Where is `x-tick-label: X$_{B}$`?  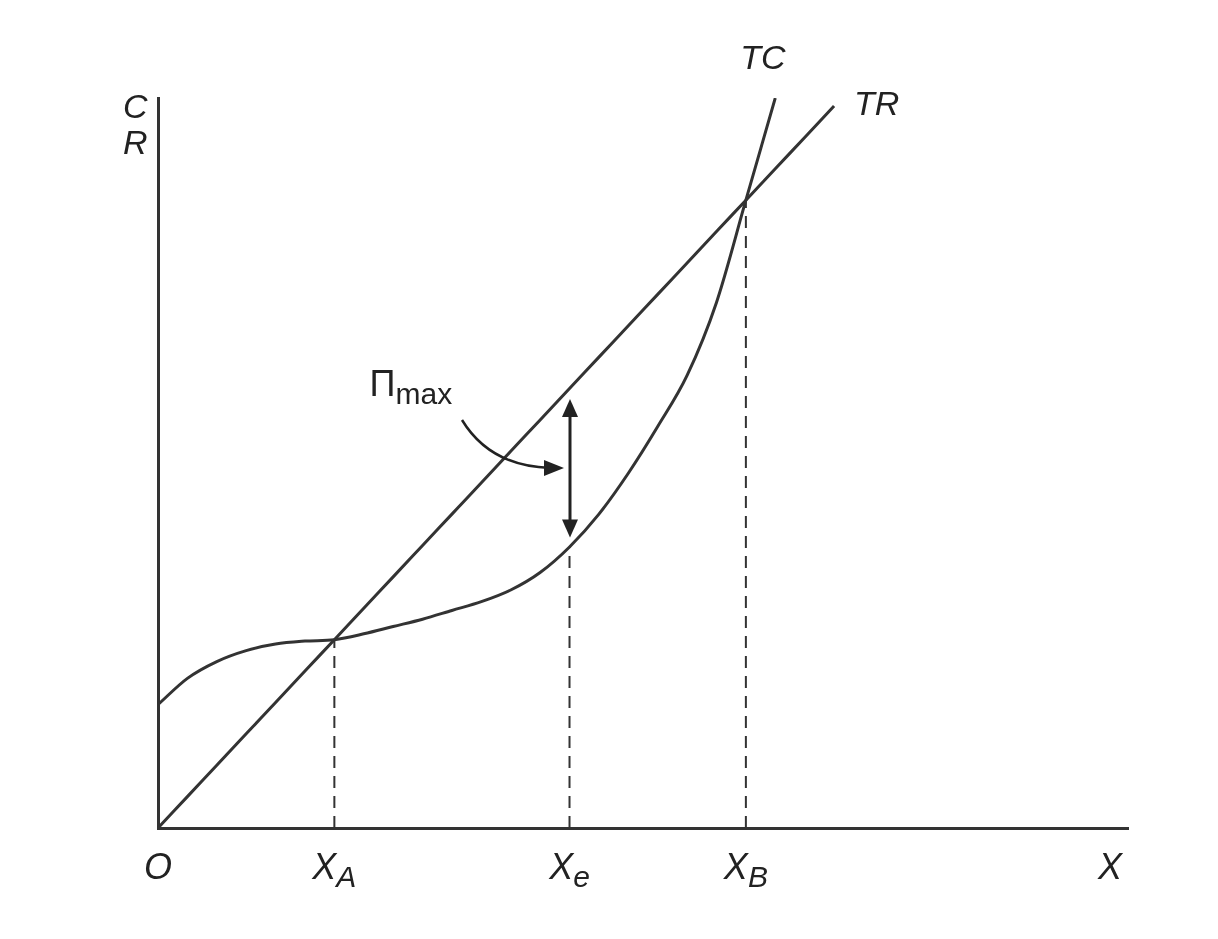 x-tick-label: X$_{B}$ is located at coordinates (745, 870).